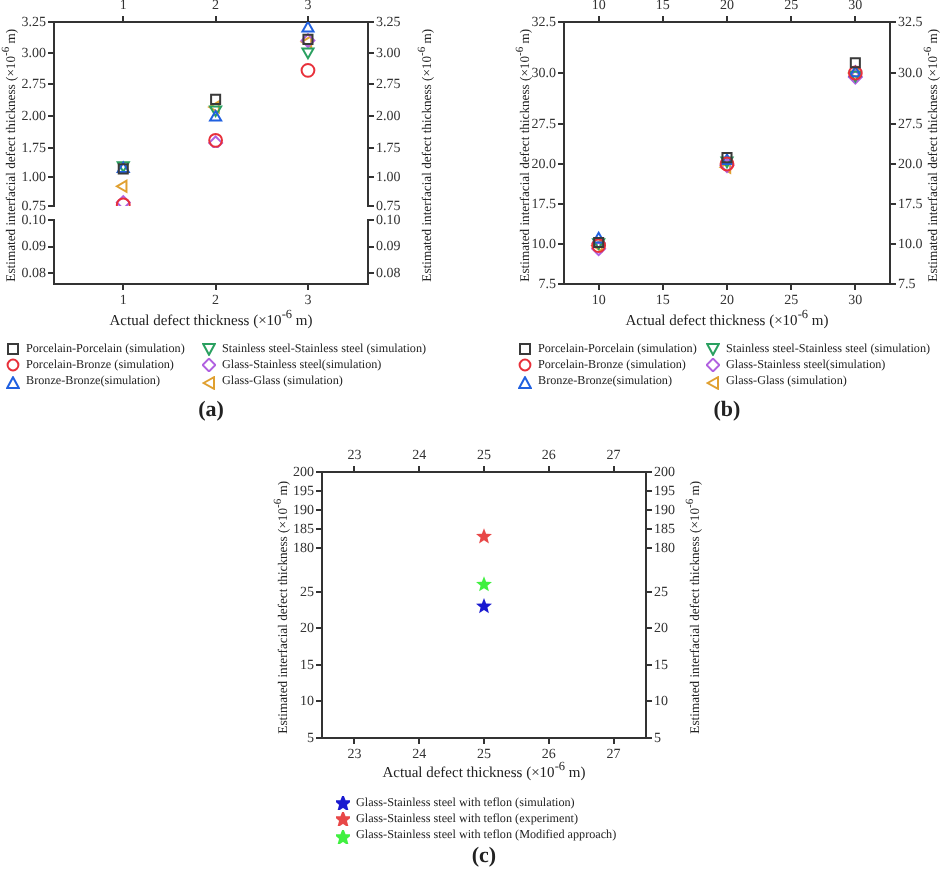  I want to click on text: (a), so click(211, 410).